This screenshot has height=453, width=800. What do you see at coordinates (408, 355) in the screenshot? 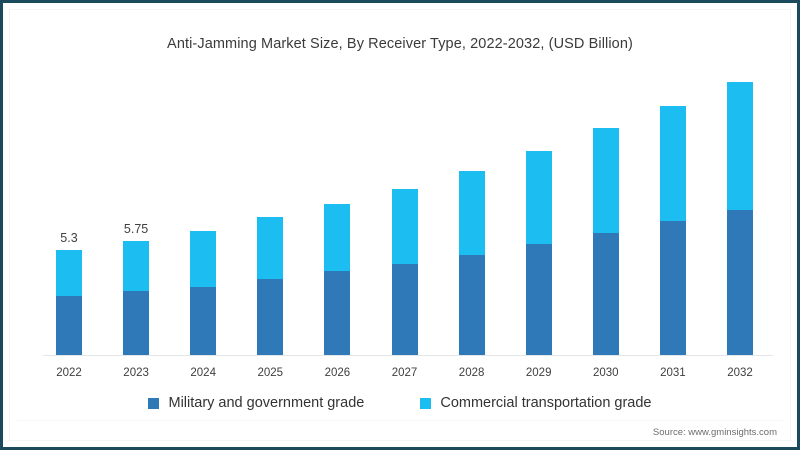
I see `x-axis-line` at bounding box center [408, 355].